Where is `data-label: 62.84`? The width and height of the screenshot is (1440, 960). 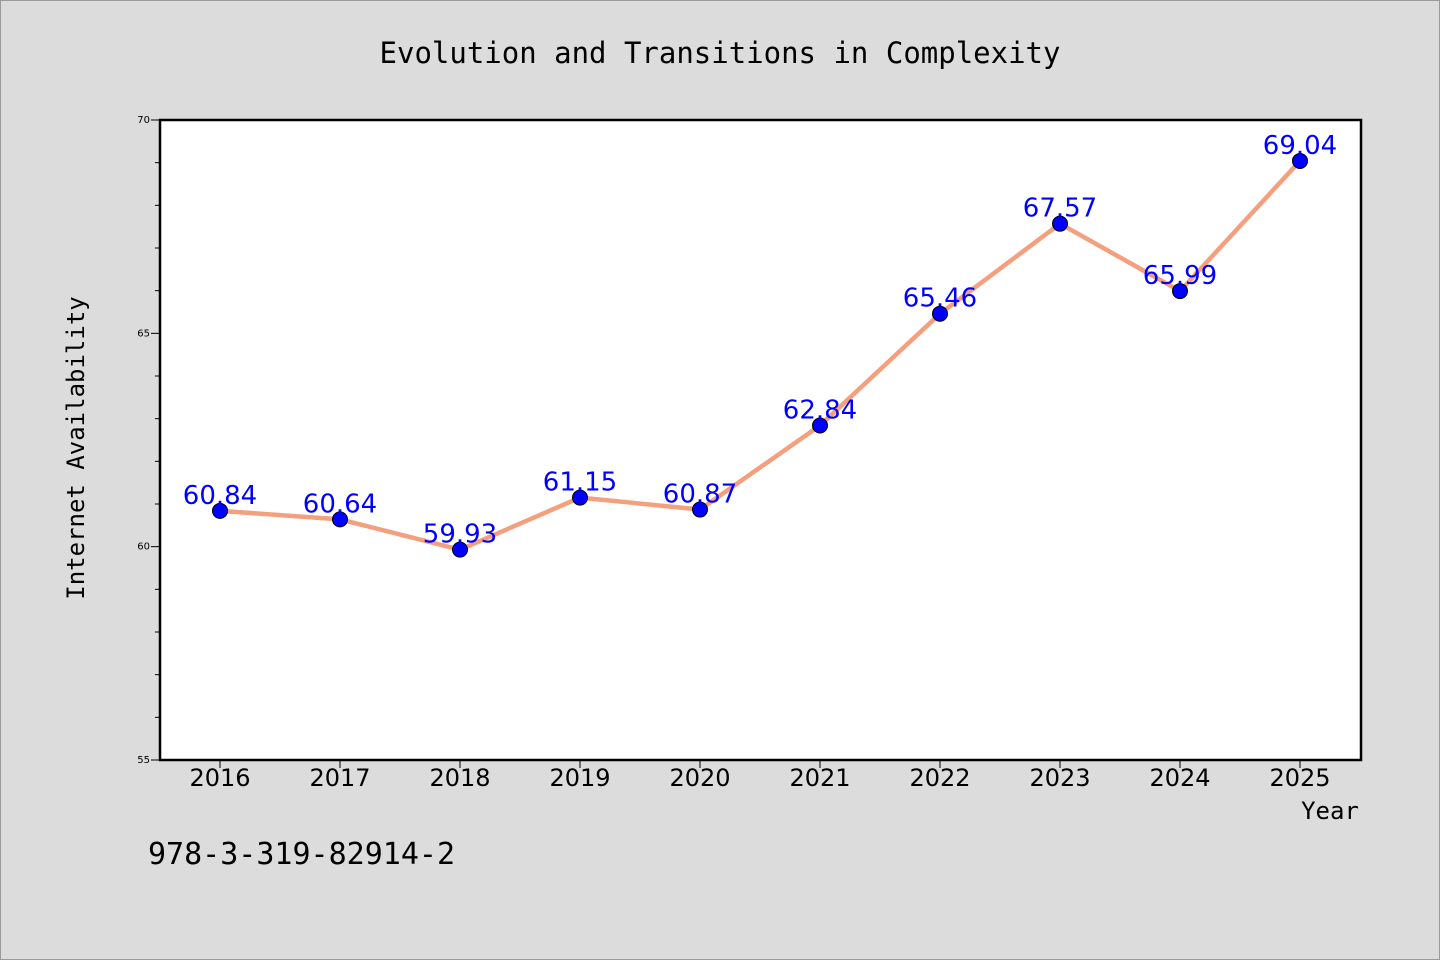 data-label: 62.84 is located at coordinates (820, 410).